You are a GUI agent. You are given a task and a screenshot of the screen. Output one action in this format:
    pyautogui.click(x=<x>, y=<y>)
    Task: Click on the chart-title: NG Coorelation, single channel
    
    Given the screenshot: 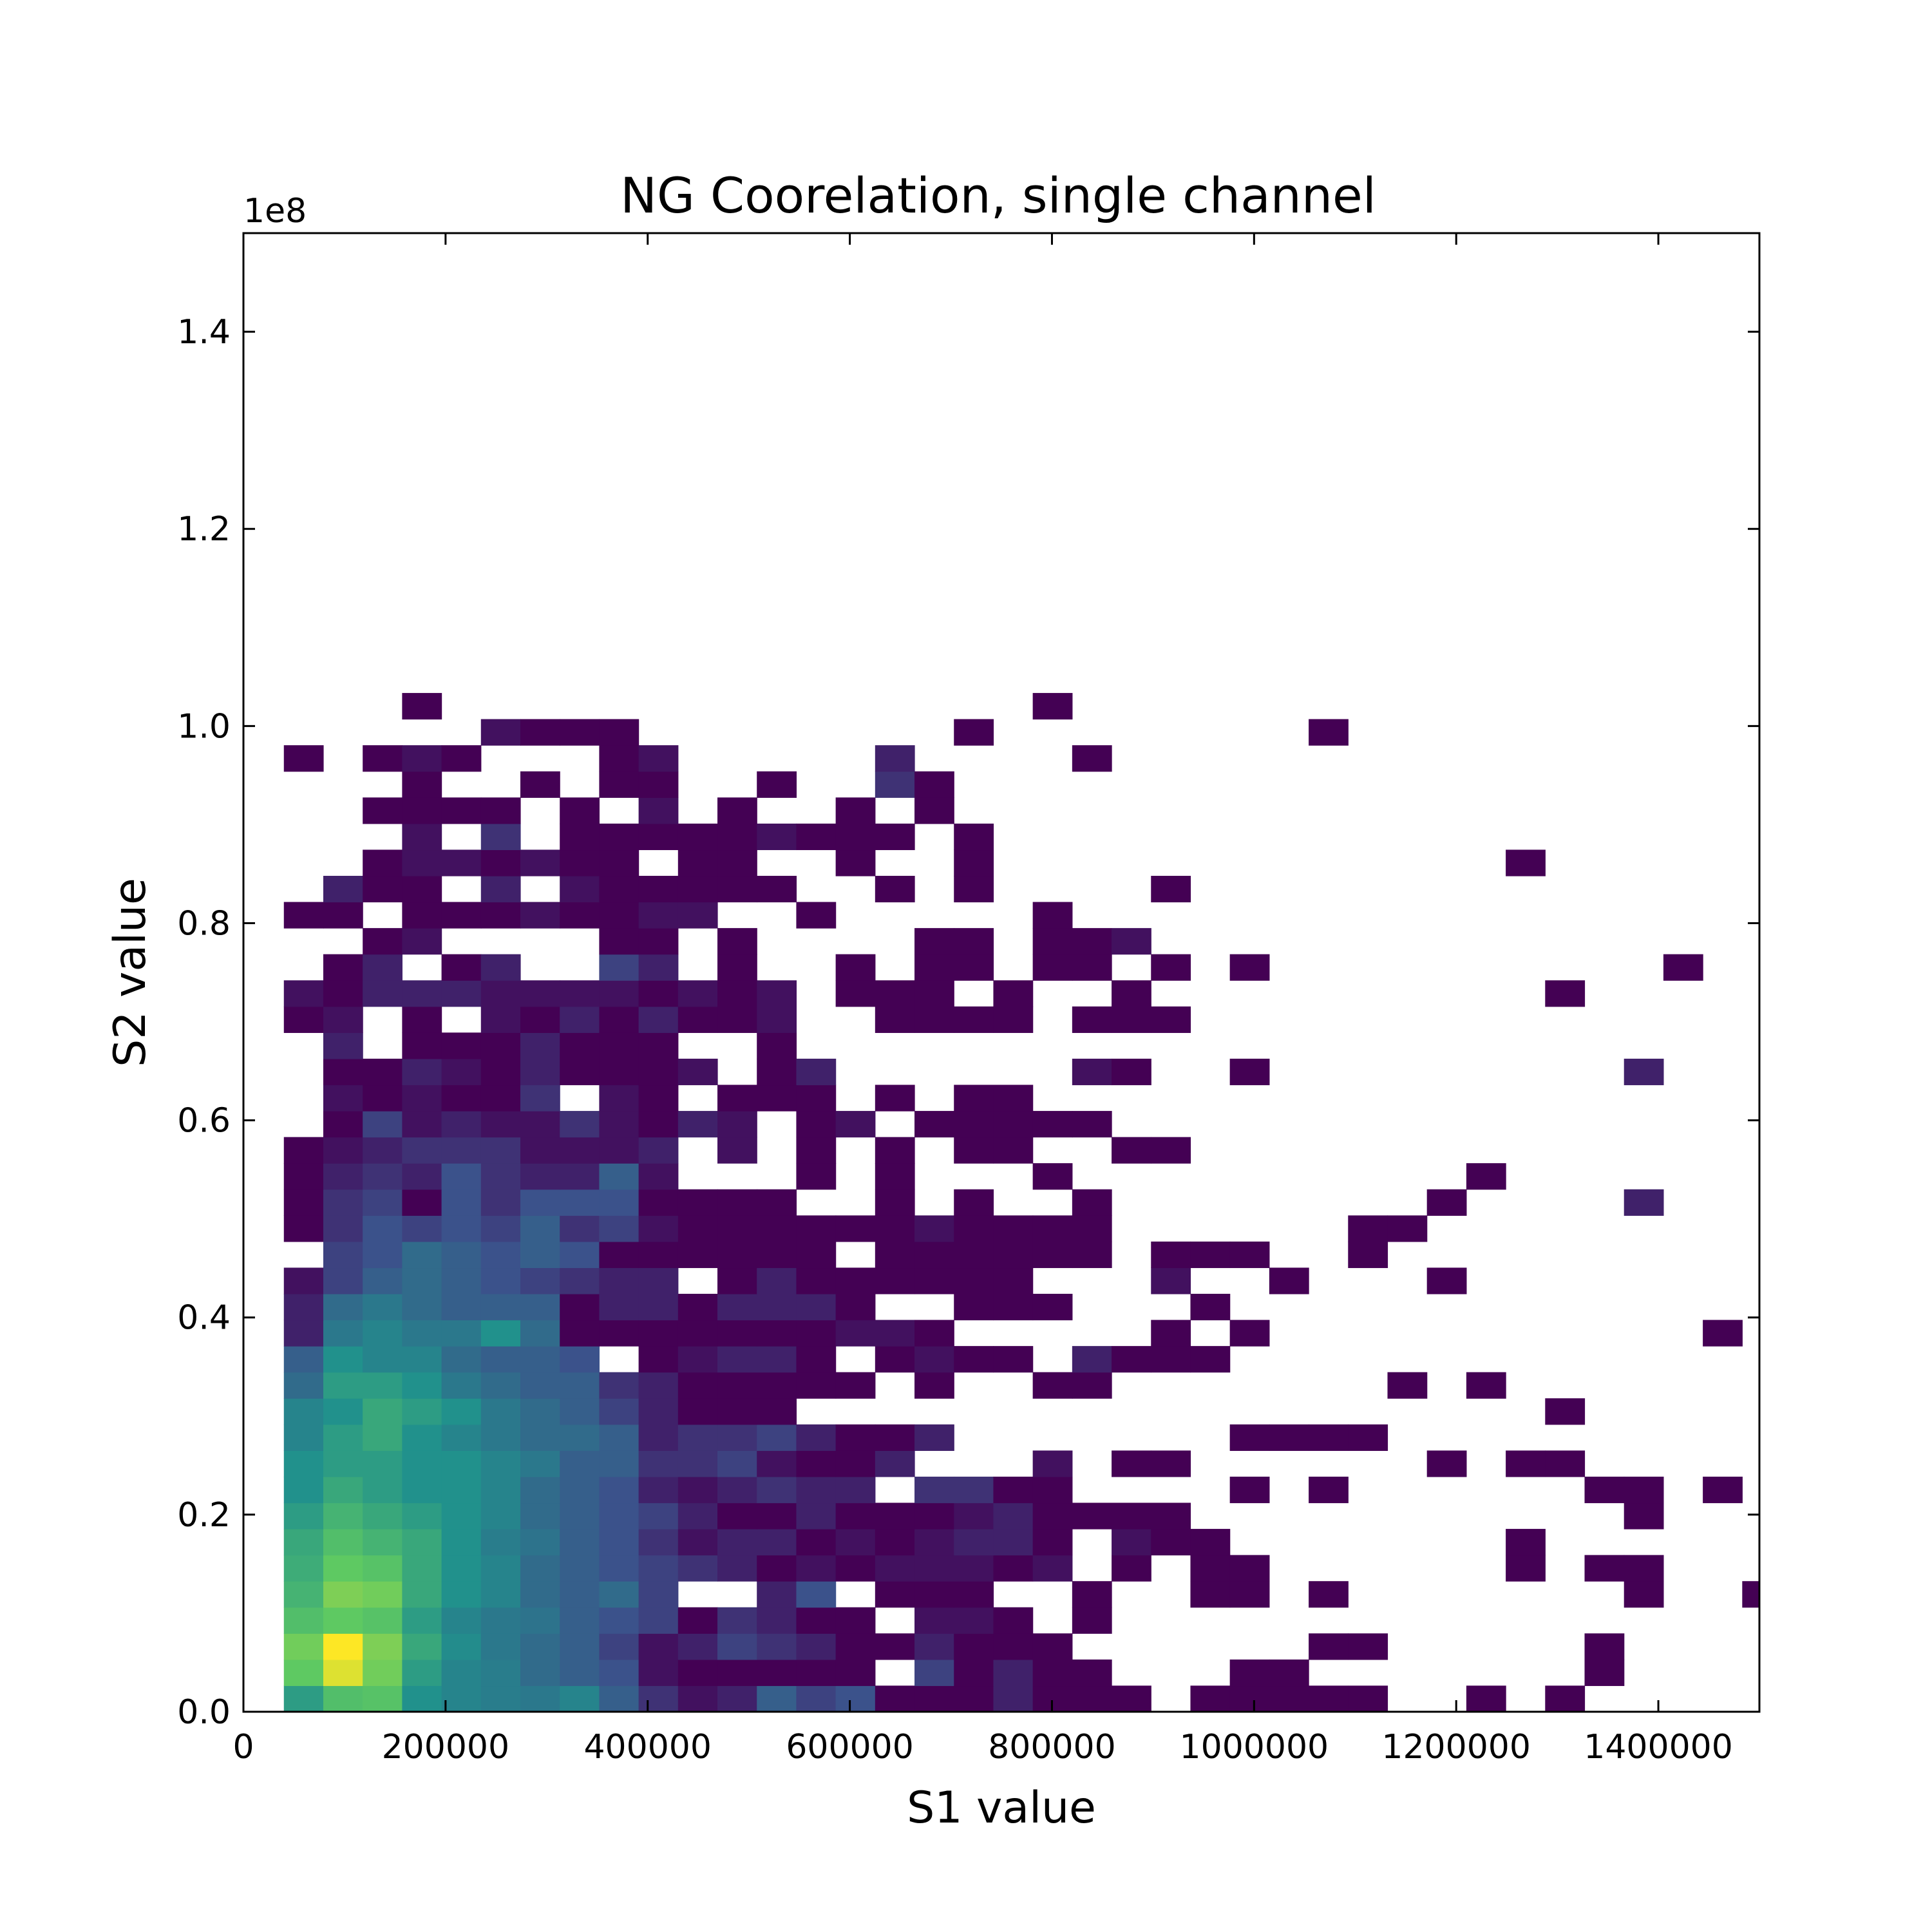 What is the action you would take?
    pyautogui.click(x=998, y=195)
    